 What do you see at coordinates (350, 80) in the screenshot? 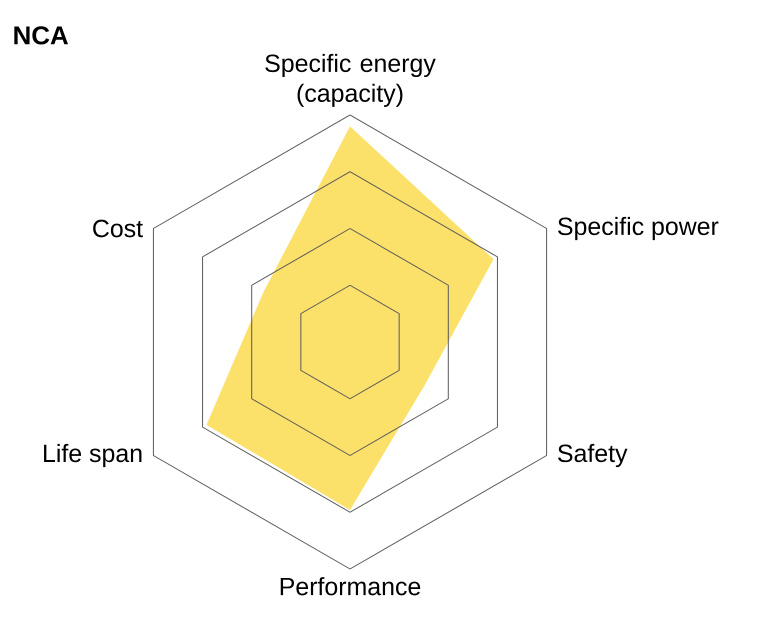
I see `spoke-label: Specific energy (capacity)` at bounding box center [350, 80].